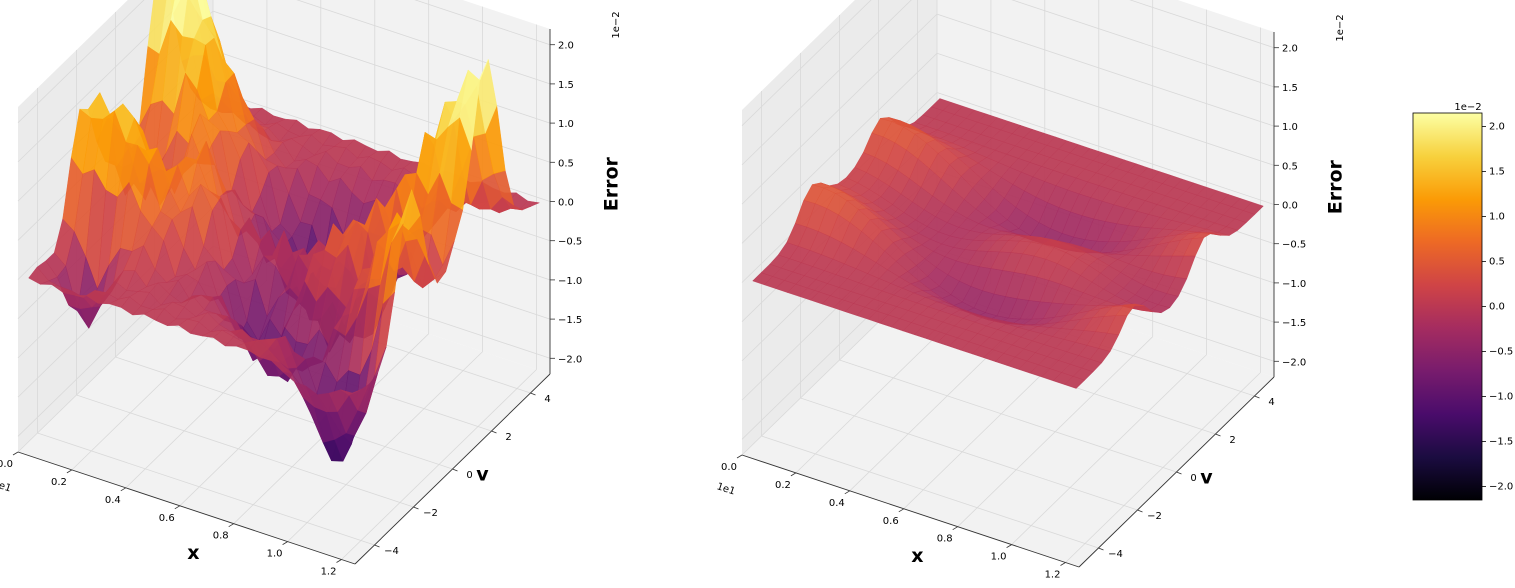 The height and width of the screenshot is (588, 1515). What do you see at coordinates (1501, 487) in the screenshot?
I see `colorbar-tick-label: −2.0` at bounding box center [1501, 487].